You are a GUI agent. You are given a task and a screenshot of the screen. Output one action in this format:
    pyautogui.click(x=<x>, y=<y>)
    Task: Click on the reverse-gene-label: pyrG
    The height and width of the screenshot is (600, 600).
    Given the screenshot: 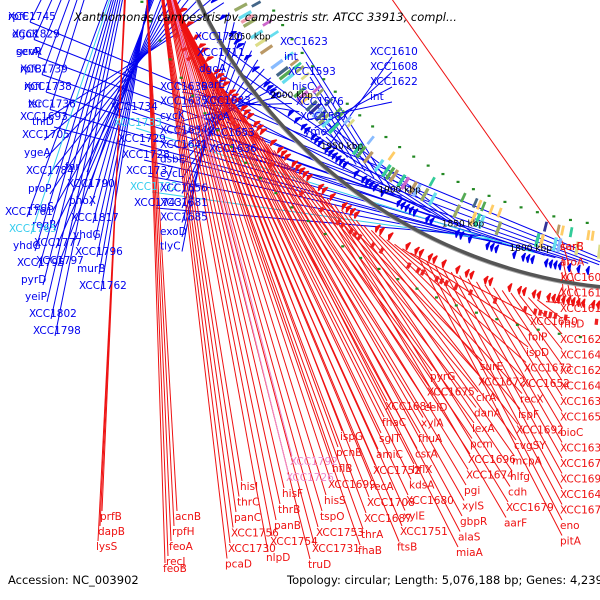 What is the action you would take?
    pyautogui.click(x=442, y=377)
    